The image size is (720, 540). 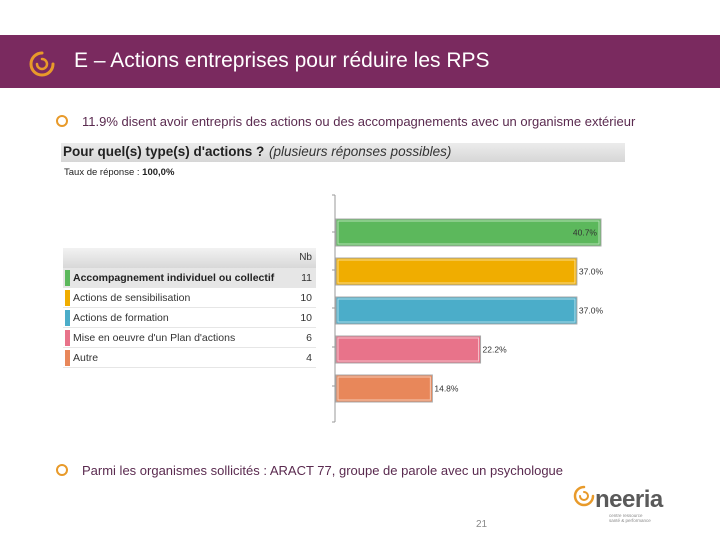 I want to click on table-row: Accompagnement individuel ou collectif 11, so click(x=189, y=278).